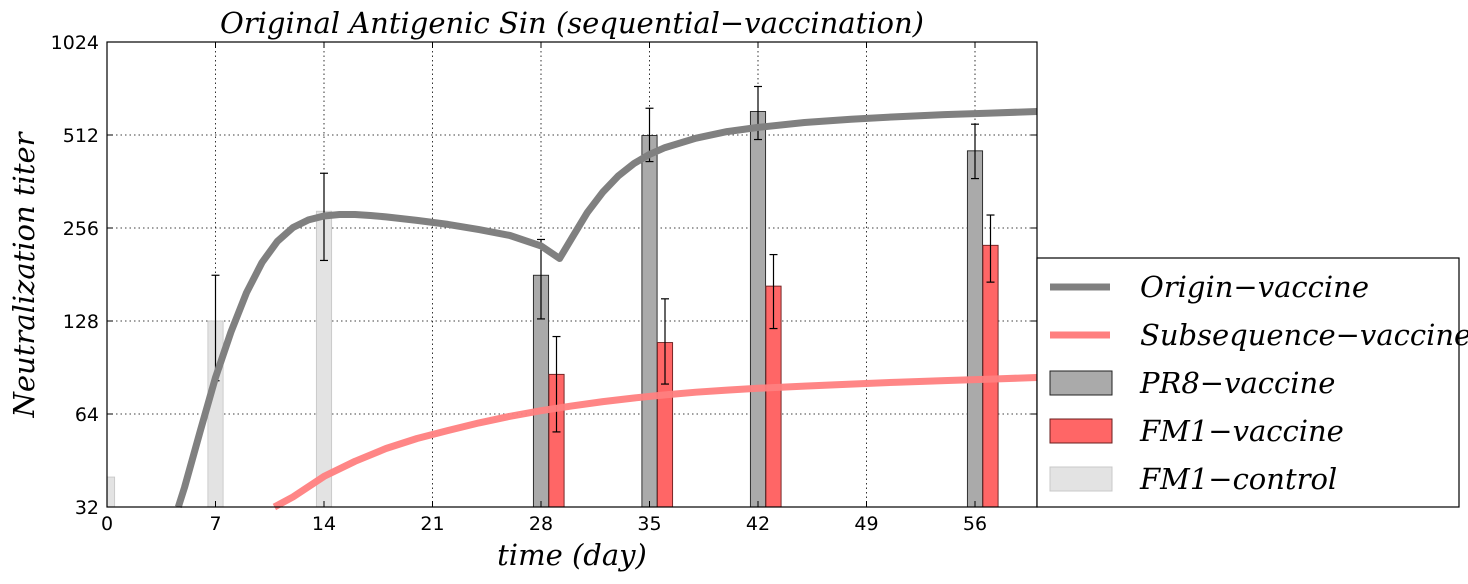 The width and height of the screenshot is (1468, 584). Describe the element at coordinates (1238, 479) in the screenshot. I see `legend-label-fm1-control: FM1−control` at that location.